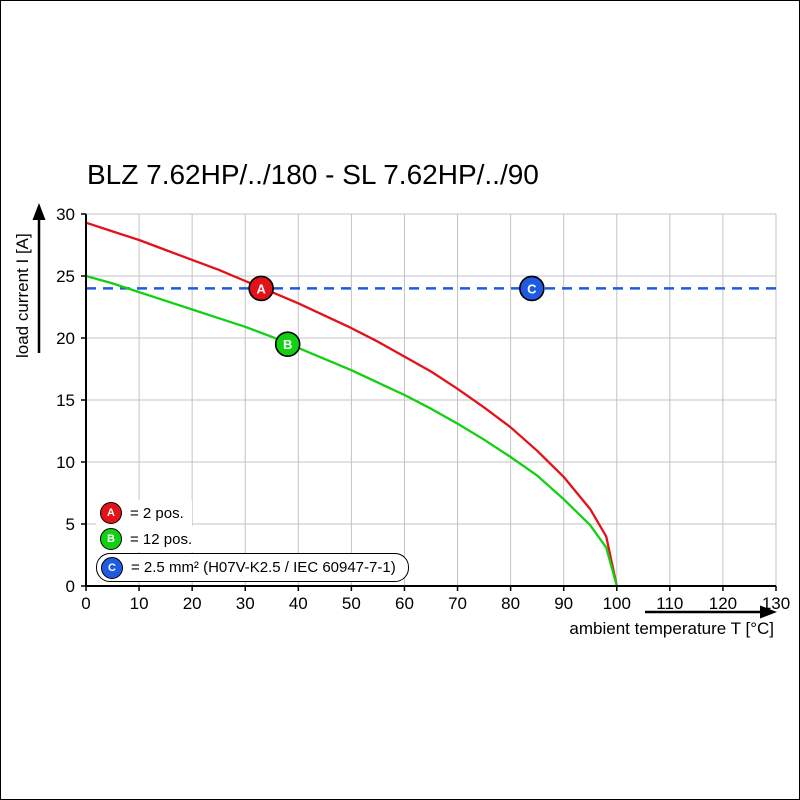  I want to click on page-title: BLZ 7.62HP/../180 - SL 7.62HP/../90, so click(313, 174).